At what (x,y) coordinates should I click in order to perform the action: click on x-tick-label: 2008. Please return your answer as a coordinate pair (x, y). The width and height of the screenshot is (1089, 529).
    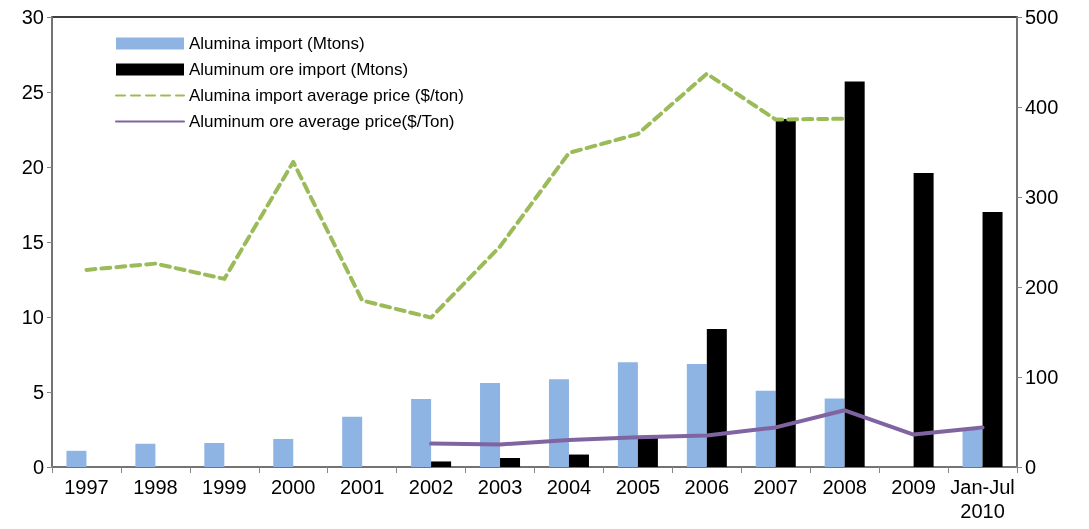
    Looking at the image, I should click on (844, 487).